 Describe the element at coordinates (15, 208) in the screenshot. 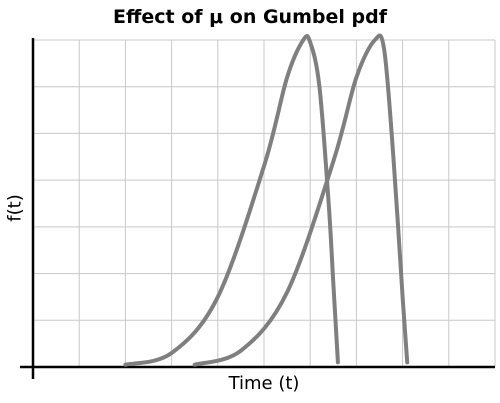

I see `y-axis-label: f(t)` at that location.